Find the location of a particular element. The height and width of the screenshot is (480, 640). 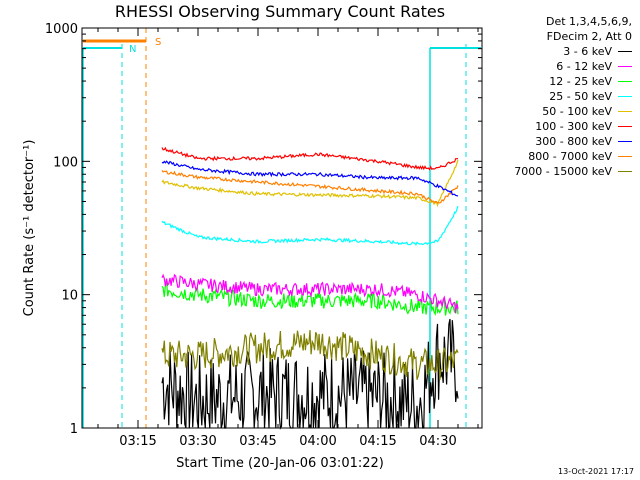

legend-title-line-1: Det 1,3,4,5,6,9, is located at coordinates (588, 21).